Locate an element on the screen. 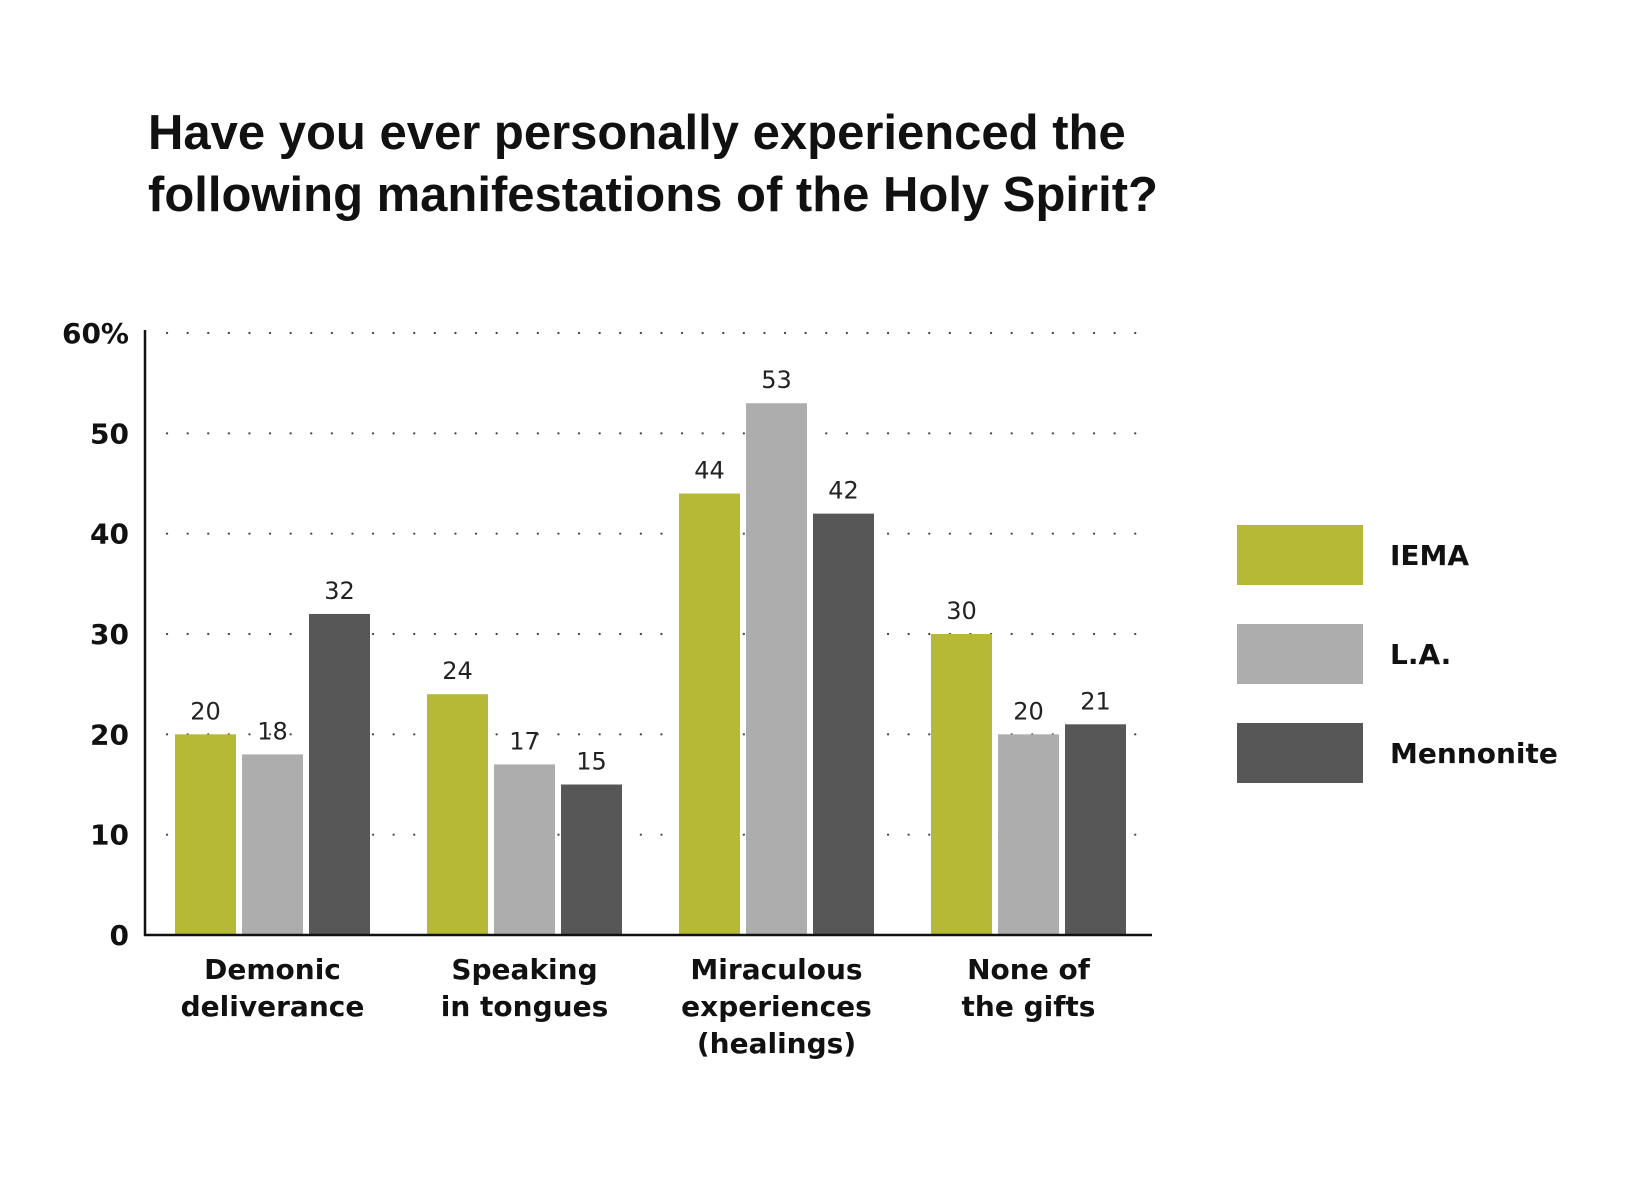 The image size is (1647, 1191). x-category-label: None of the gifts is located at coordinates (1029, 988).